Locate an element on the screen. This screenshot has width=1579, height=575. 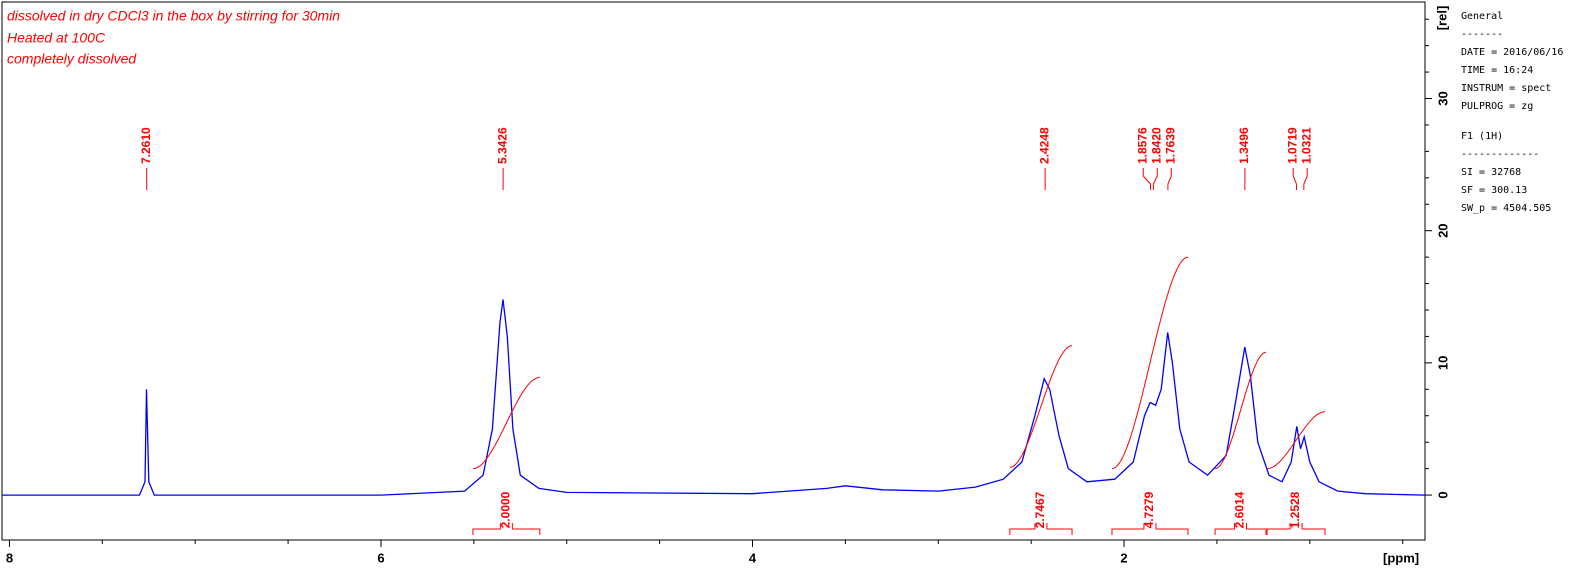
y-axis-label: [rel] is located at coordinates (1441, 18).